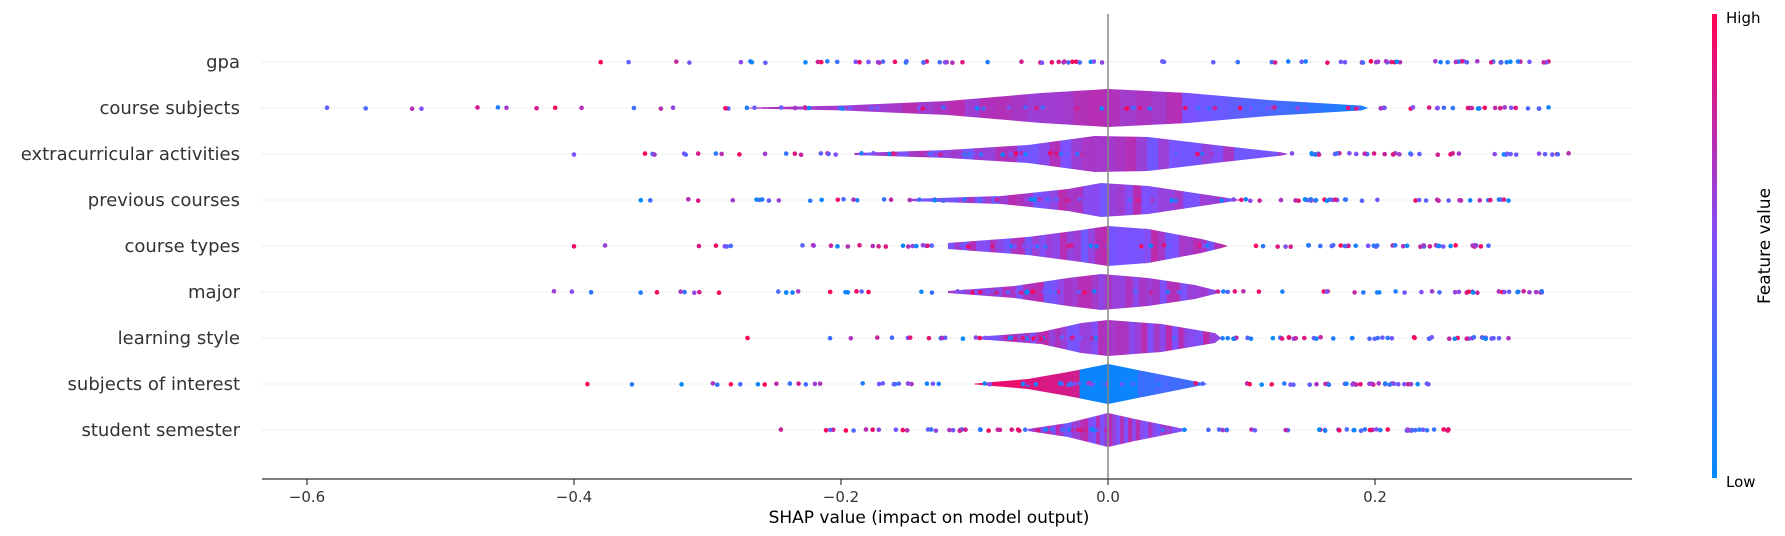  What do you see at coordinates (1714, 246) in the screenshot?
I see `colorbar-gradient` at bounding box center [1714, 246].